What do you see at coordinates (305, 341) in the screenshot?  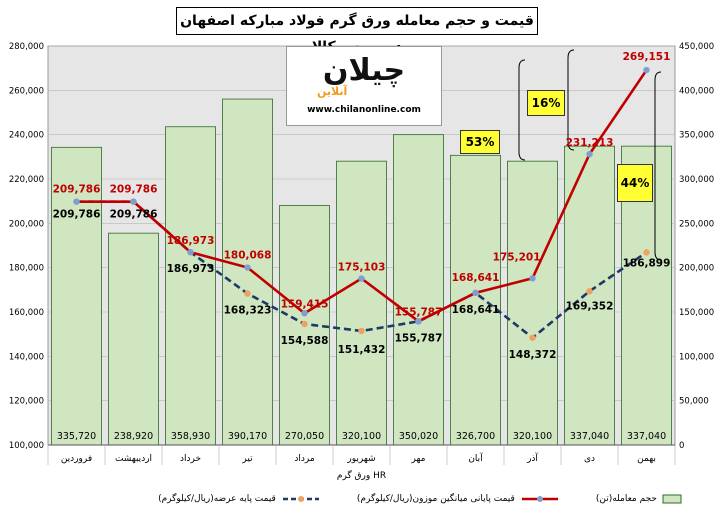 I see `base-price-label: 154,588` at bounding box center [305, 341].